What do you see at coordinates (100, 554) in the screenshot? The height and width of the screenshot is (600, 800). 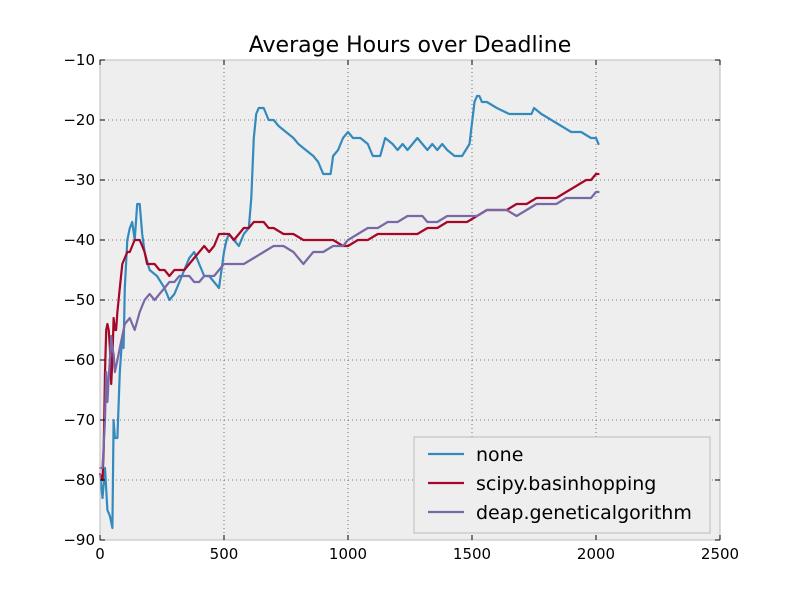 I see `x-tick-label: 0` at bounding box center [100, 554].